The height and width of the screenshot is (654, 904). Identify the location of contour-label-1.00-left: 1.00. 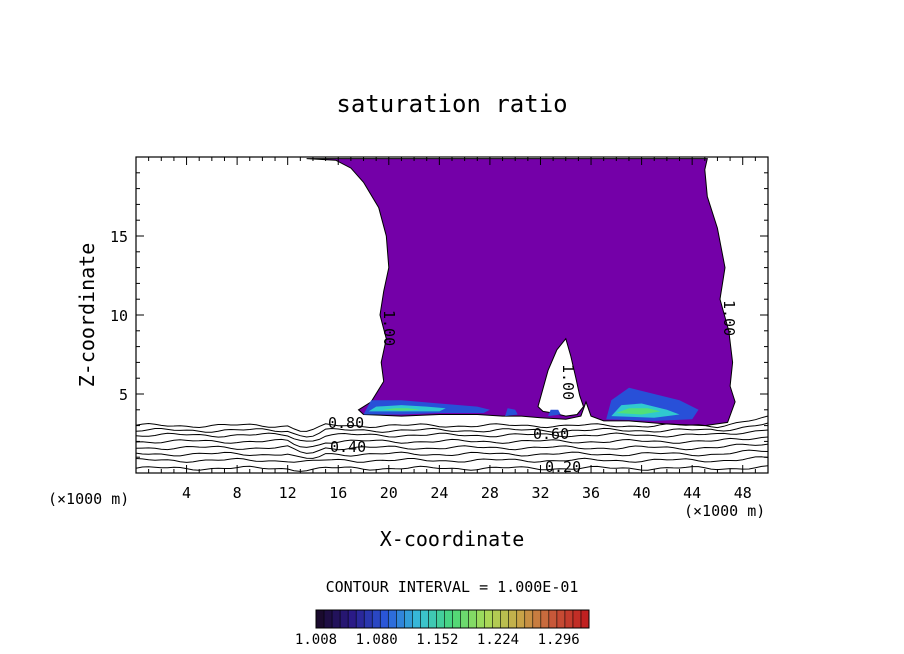
(389, 328).